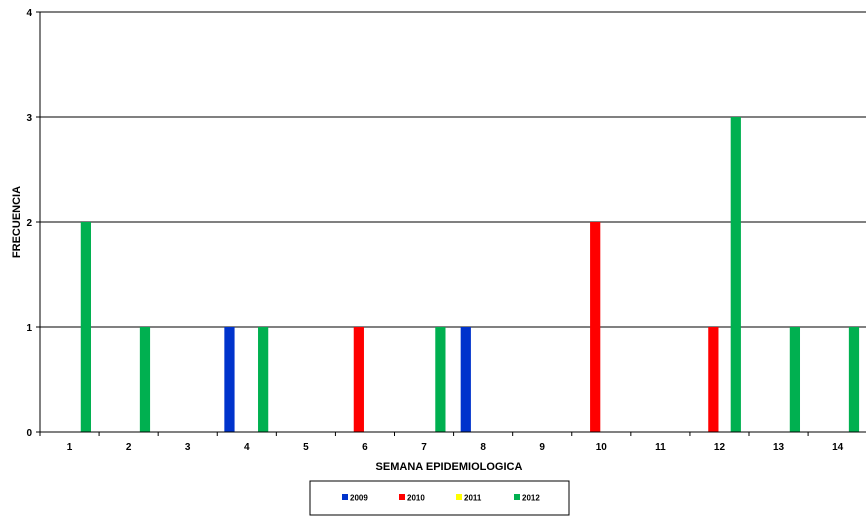 This screenshot has width=866, height=516. Describe the element at coordinates (602, 447) in the screenshot. I see `x-tick-label: 10` at that location.